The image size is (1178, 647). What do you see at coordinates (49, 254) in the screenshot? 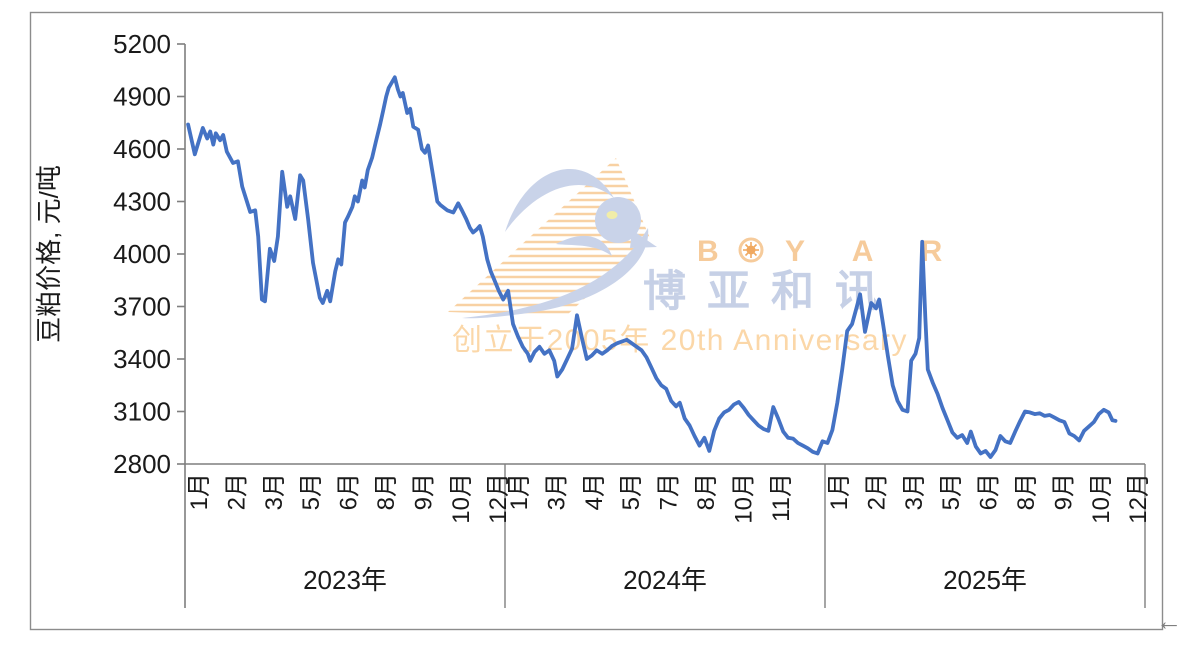
I see `y-axis-title: 豆粕价格, 元/吨` at bounding box center [49, 254].